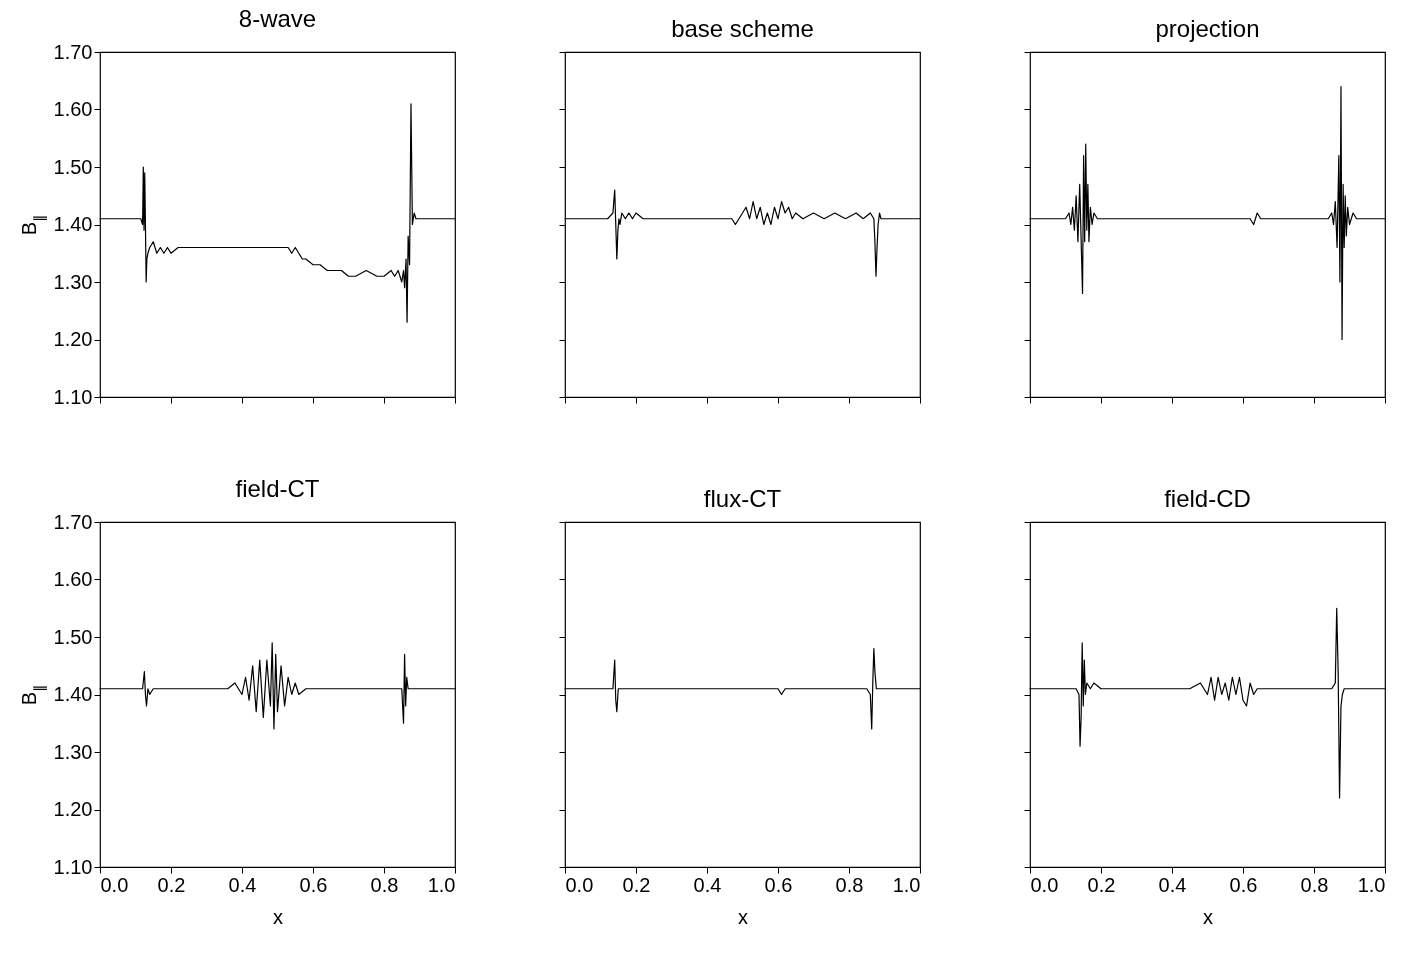 This screenshot has height=963, width=1416. I want to click on chart-title: field-CT, so click(277, 488).